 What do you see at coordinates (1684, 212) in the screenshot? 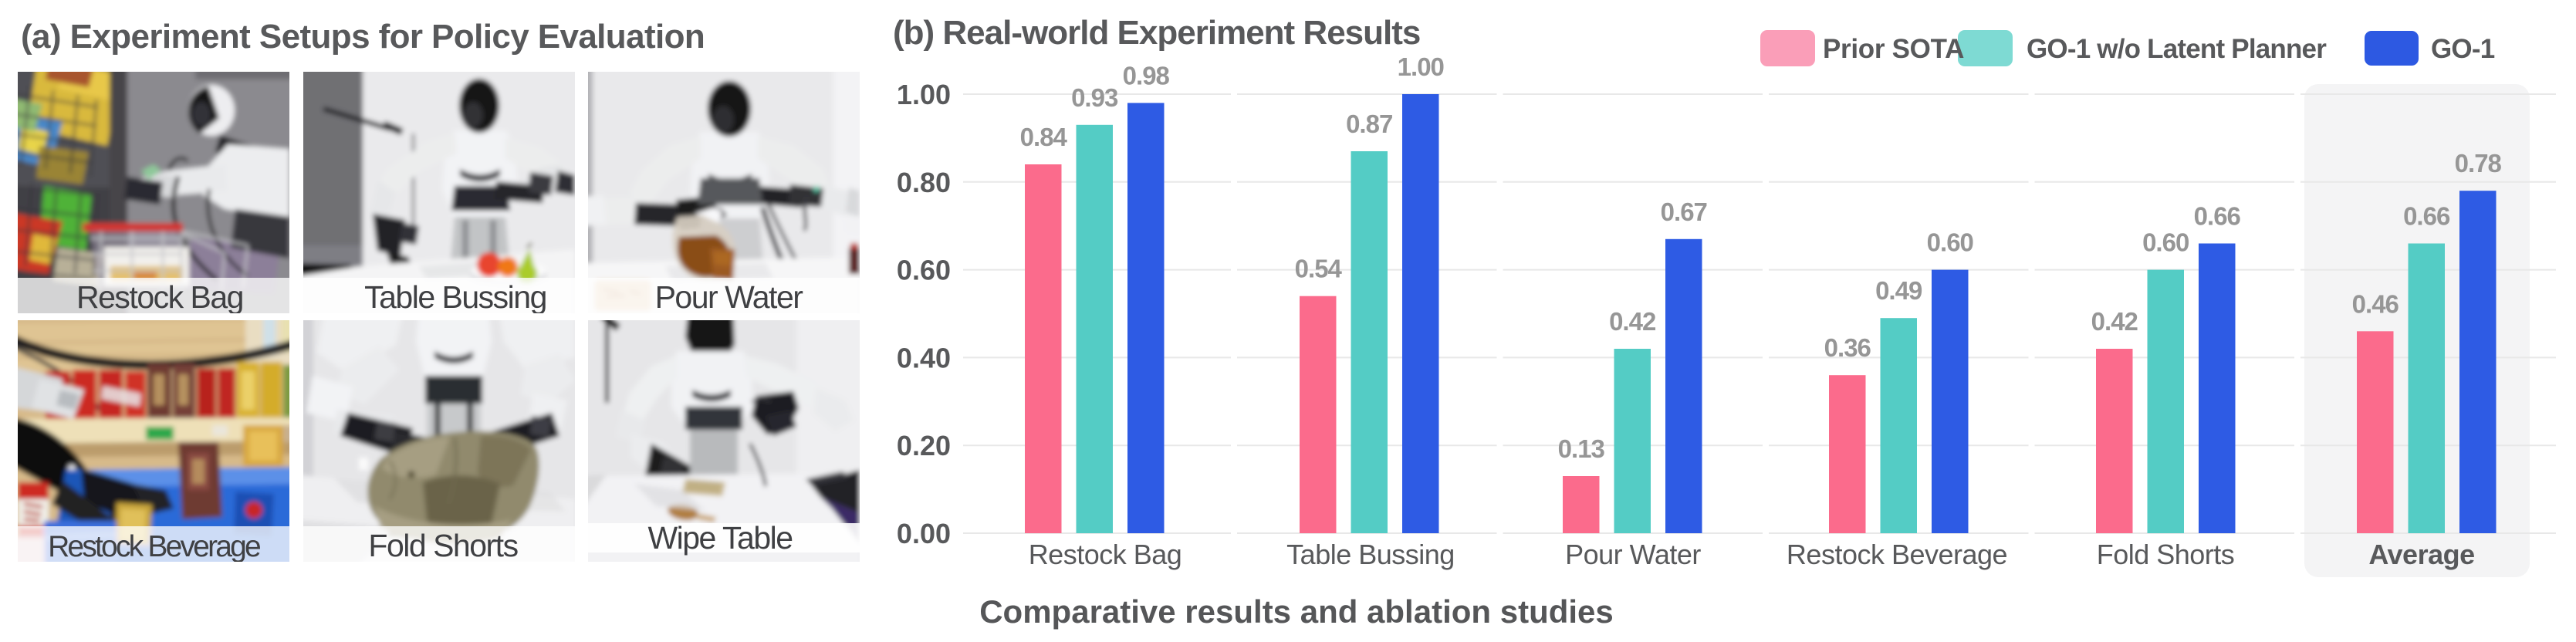
I see `svg-text: 0.67` at bounding box center [1684, 212].